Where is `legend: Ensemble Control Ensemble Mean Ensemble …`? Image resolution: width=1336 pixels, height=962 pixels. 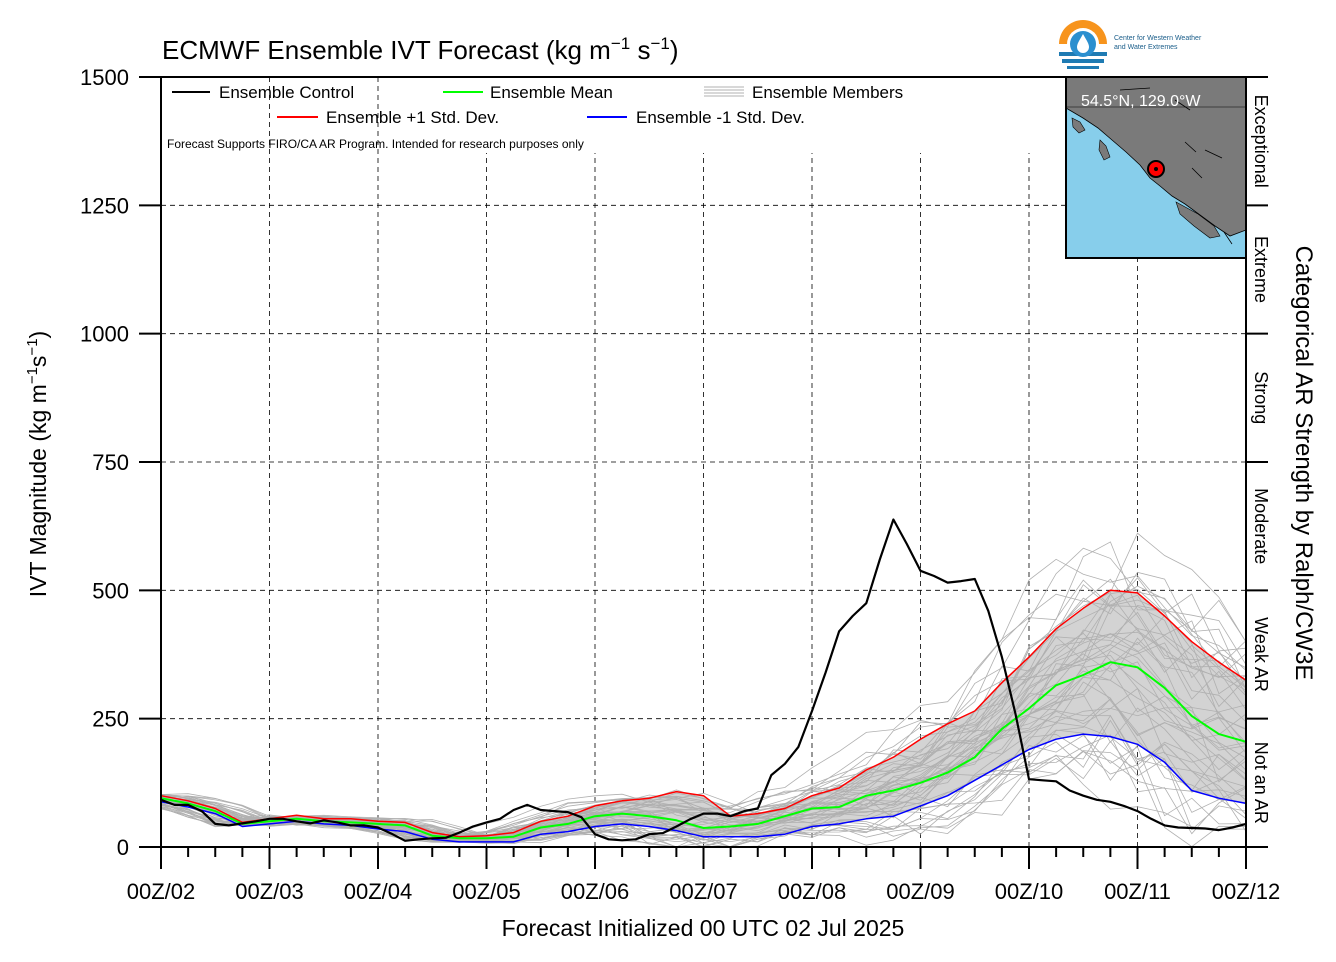
legend: Ensemble Control Ensemble Mean Ensemble … is located at coordinates (535, 117).